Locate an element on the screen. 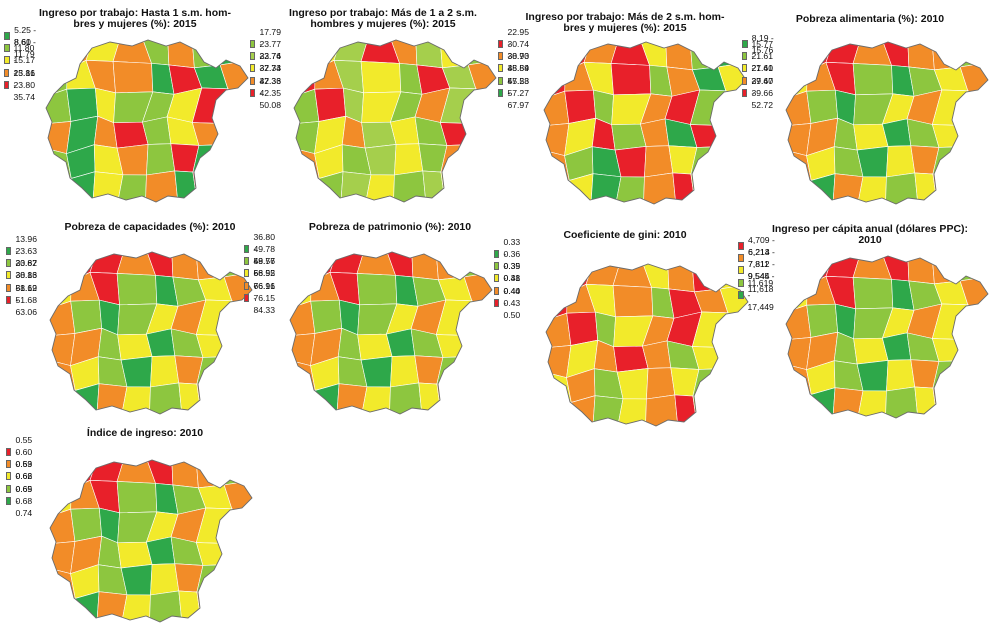 The height and width of the screenshot is (640, 994). legend-label: 39.67 - 52.72 is located at coordinates (762, 92).